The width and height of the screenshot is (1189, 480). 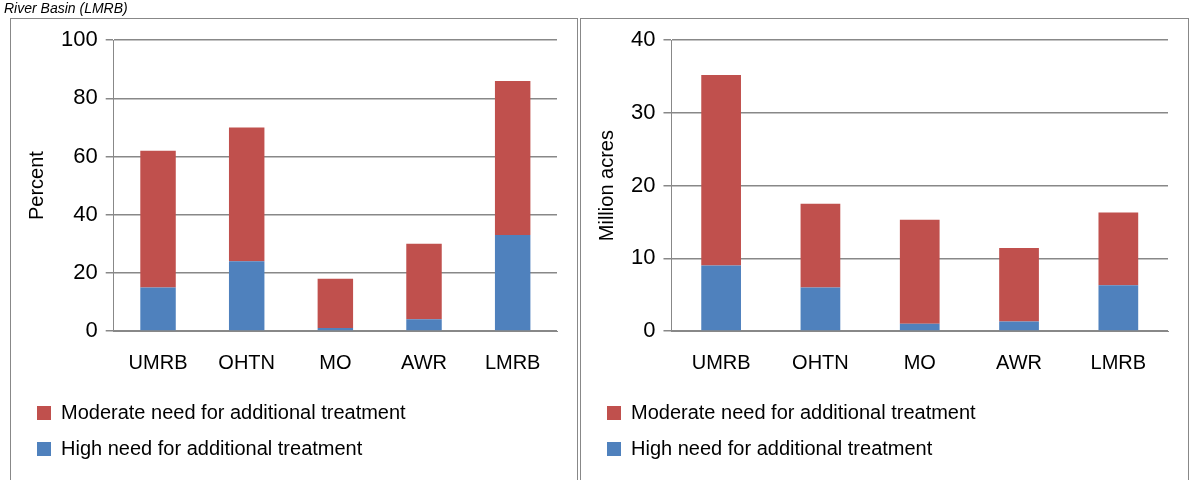 I want to click on y-tick-label: 80, so click(x=85, y=97).